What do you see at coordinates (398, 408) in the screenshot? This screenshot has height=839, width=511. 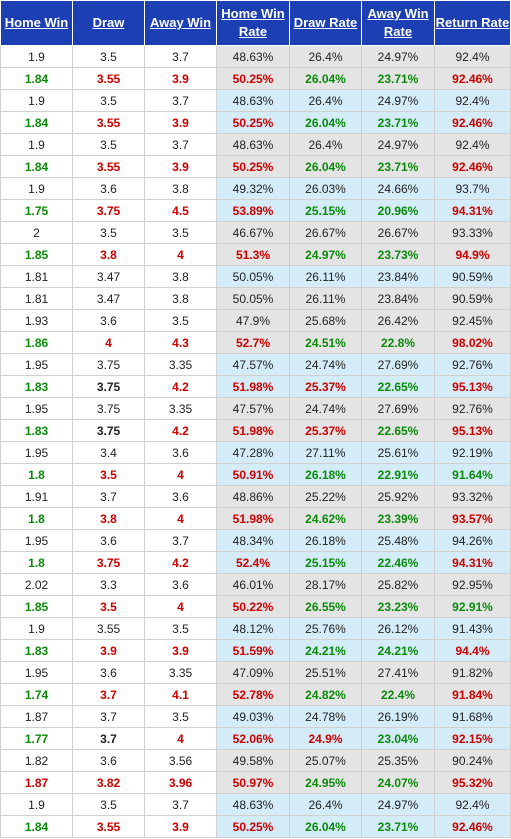 I see `away-win-rate-cell: 27.69%` at bounding box center [398, 408].